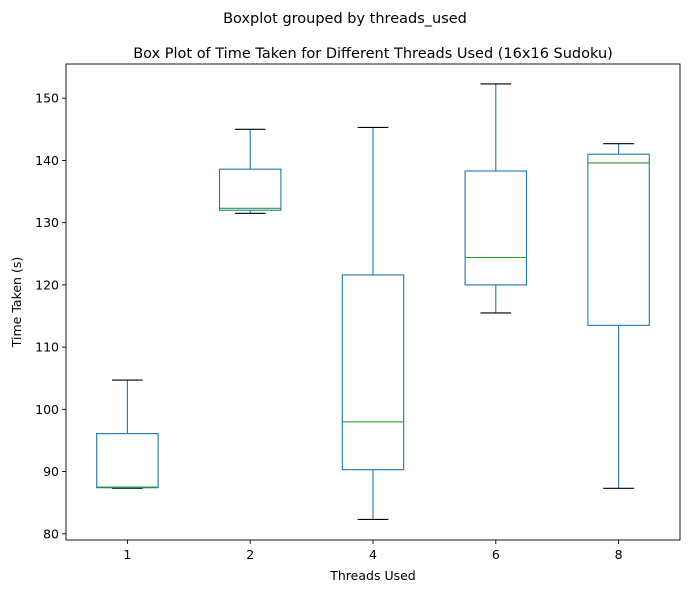  Describe the element at coordinates (47, 160) in the screenshot. I see `y-tick-label: 140` at that location.